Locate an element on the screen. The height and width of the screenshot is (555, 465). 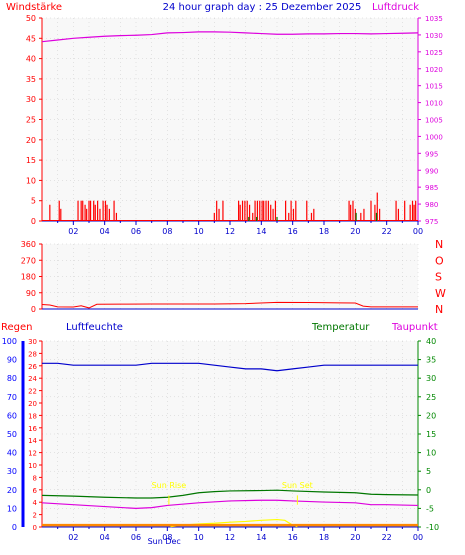
panel1-right-tick-label: 990 is located at coordinates (431, 171).